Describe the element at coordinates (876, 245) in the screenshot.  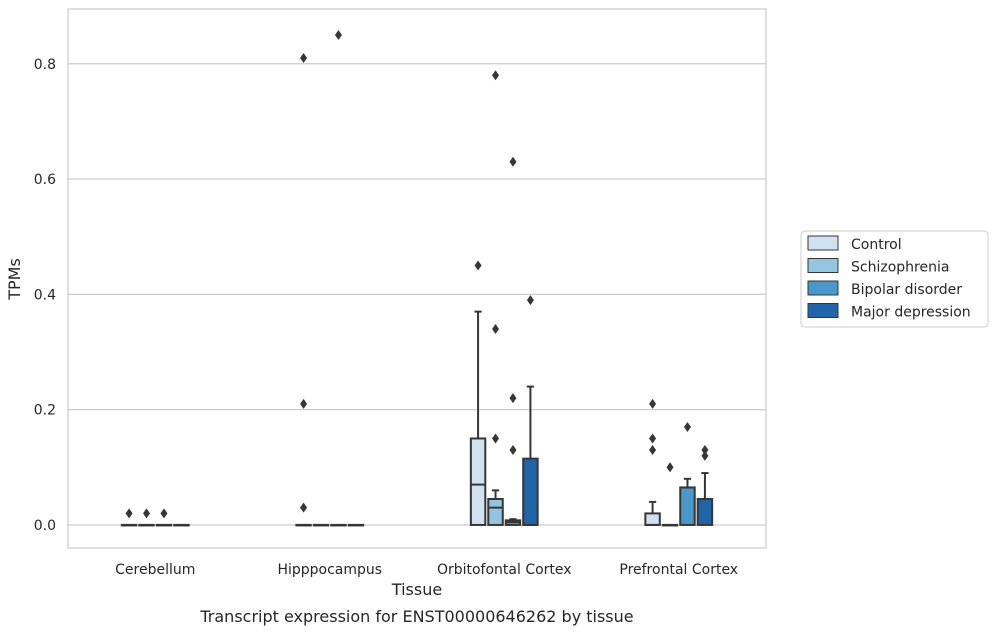
I see `legend-label: Control` at that location.